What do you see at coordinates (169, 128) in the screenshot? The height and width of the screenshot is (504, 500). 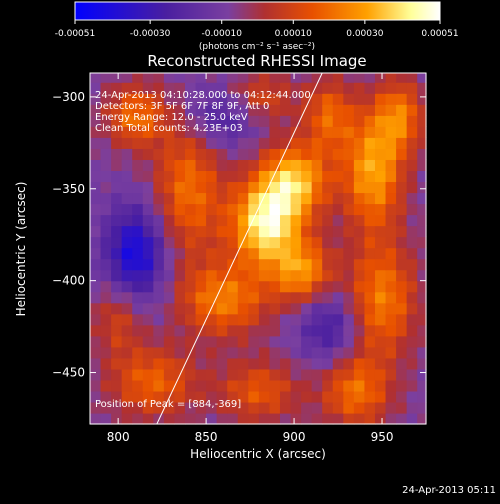 I see `annotation-clean: Clean Total counts: 4.23E+03` at bounding box center [169, 128].